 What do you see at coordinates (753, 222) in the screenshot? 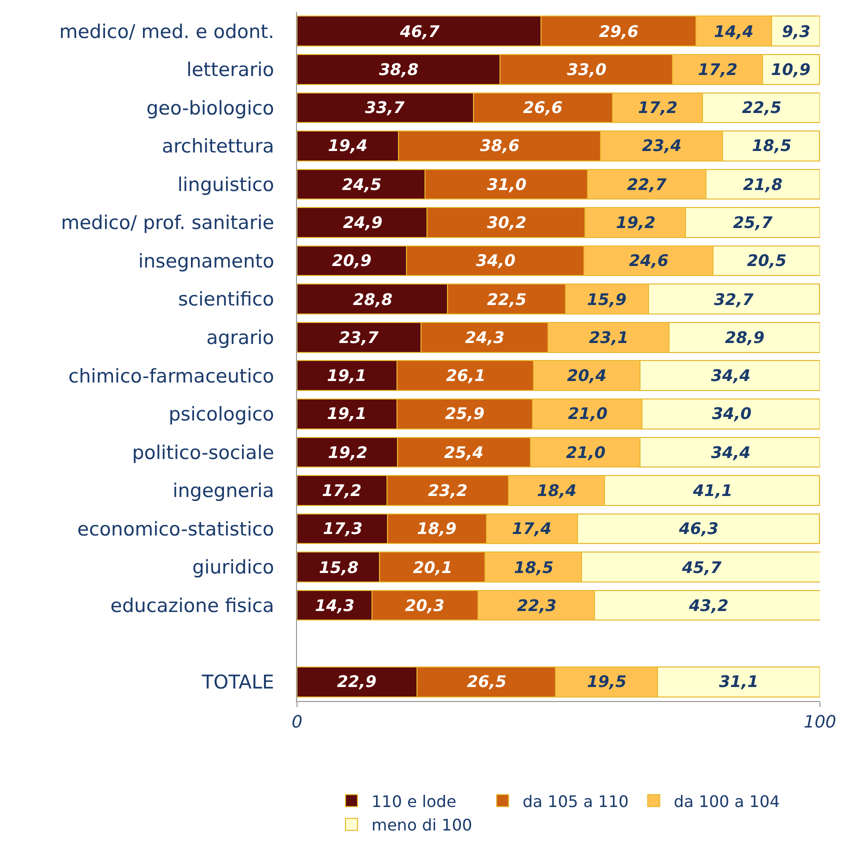
I see `data-label: 25,7` at bounding box center [753, 222].